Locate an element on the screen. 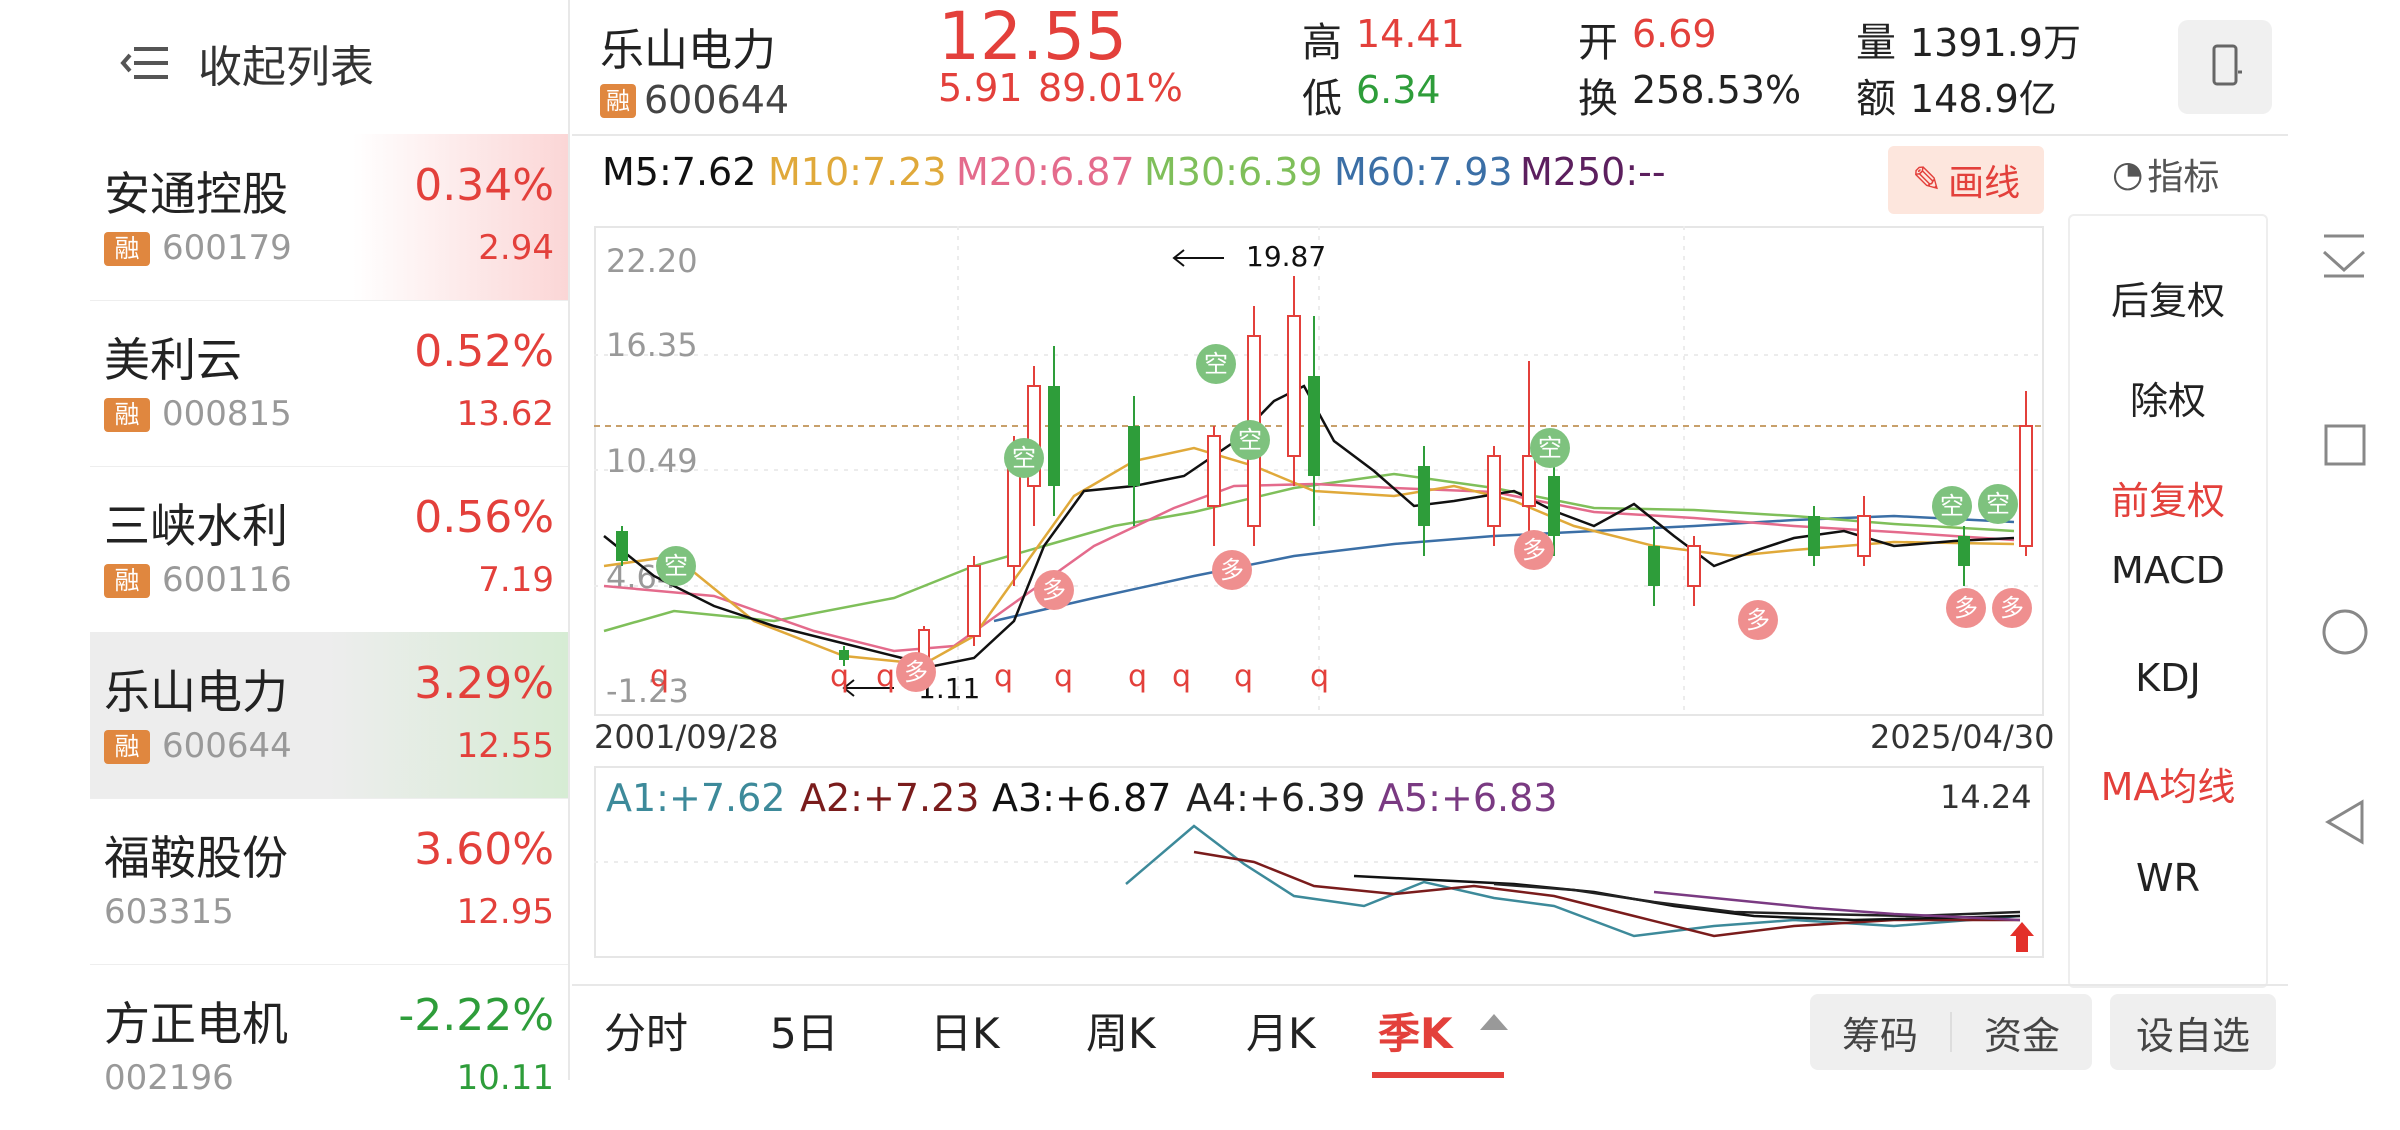  x-end-date: 2025/04/30 is located at coordinates (1962, 737).